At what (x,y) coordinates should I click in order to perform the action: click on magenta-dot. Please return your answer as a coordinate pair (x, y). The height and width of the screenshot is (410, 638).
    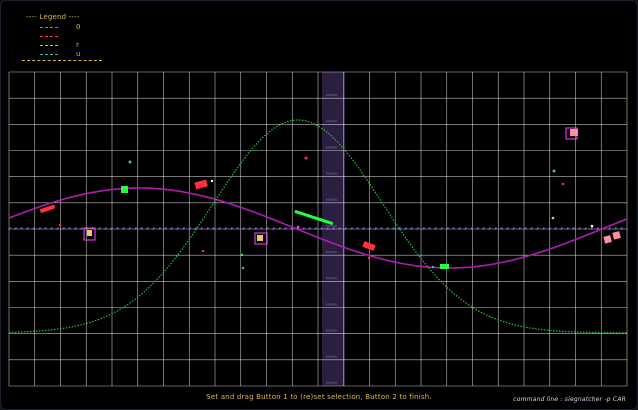
    Looking at the image, I should click on (298, 227).